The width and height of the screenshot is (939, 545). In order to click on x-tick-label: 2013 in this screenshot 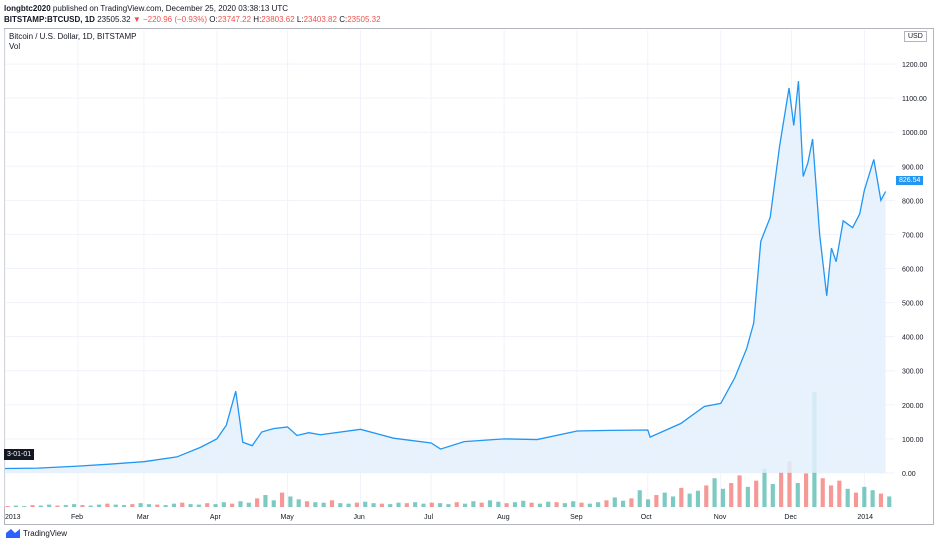, I will do `click(13, 517)`.